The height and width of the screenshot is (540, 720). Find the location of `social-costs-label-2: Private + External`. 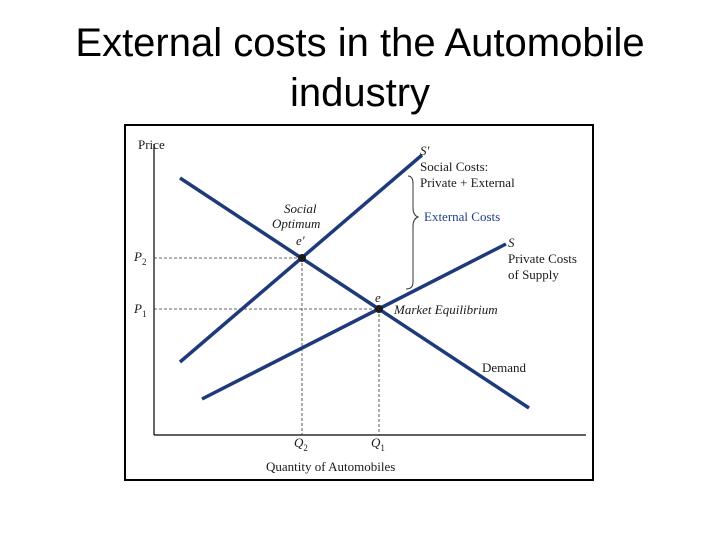

social-costs-label-2: Private + External is located at coordinates (467, 182).